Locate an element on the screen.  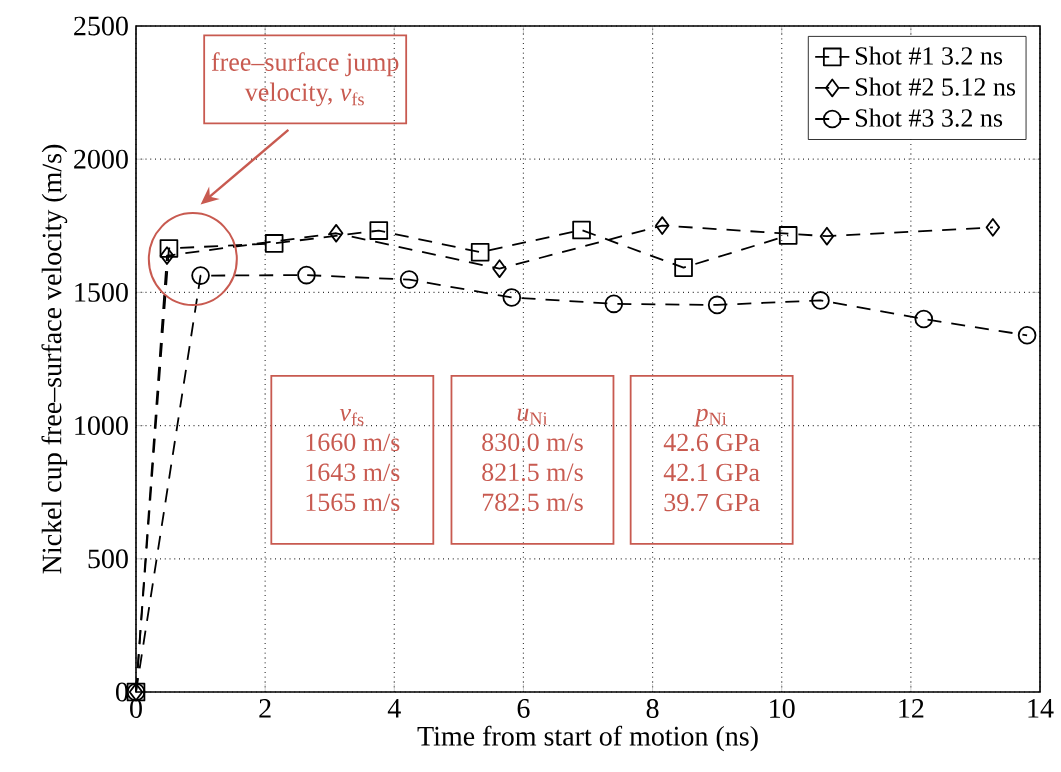
annotation: v$_{fs}$ is located at coordinates (351, 417).